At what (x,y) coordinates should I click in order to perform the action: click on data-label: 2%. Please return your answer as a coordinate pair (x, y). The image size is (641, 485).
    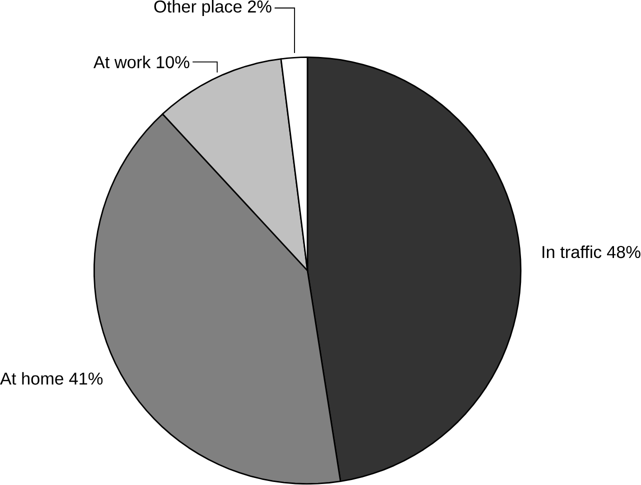
    Looking at the image, I should click on (260, 6).